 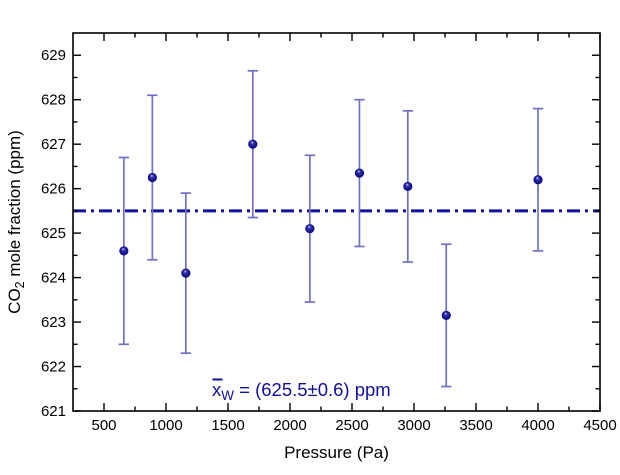 What do you see at coordinates (53, 411) in the screenshot?
I see `y-tick-label: 621` at bounding box center [53, 411].